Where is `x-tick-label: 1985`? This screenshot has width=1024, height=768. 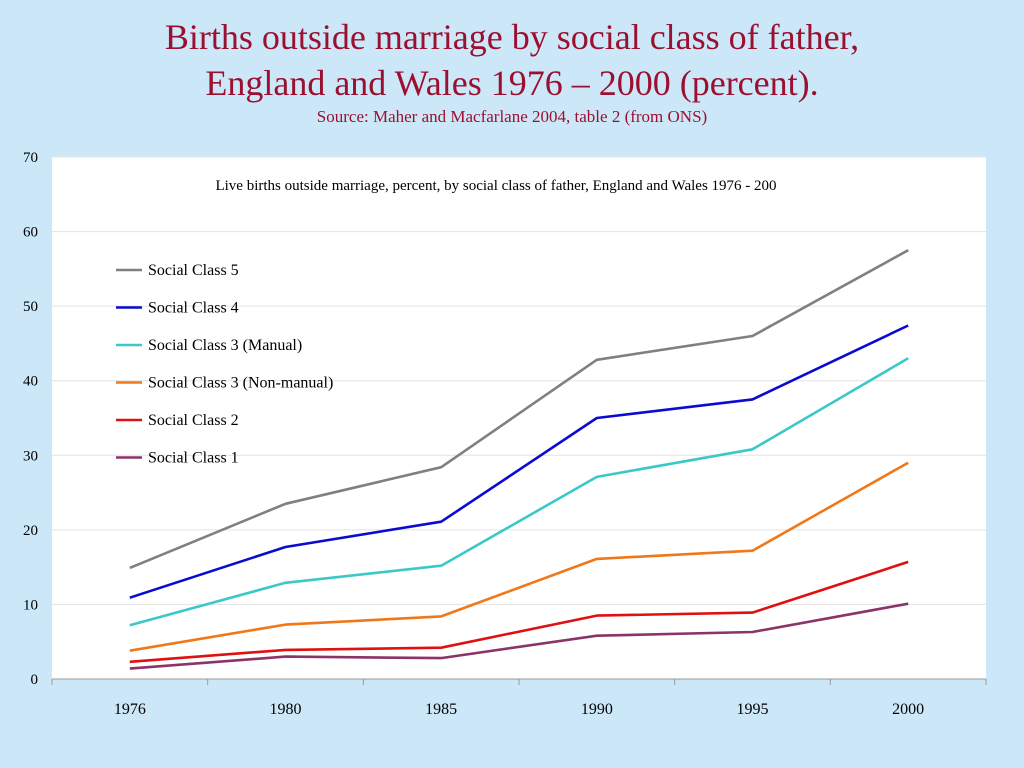 x-tick-label: 1985 is located at coordinates (441, 709).